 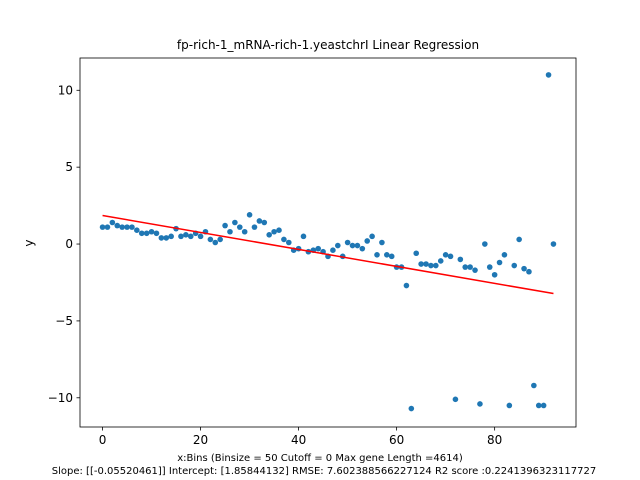 I want to click on y-tick-label: 0, so click(x=69, y=244).